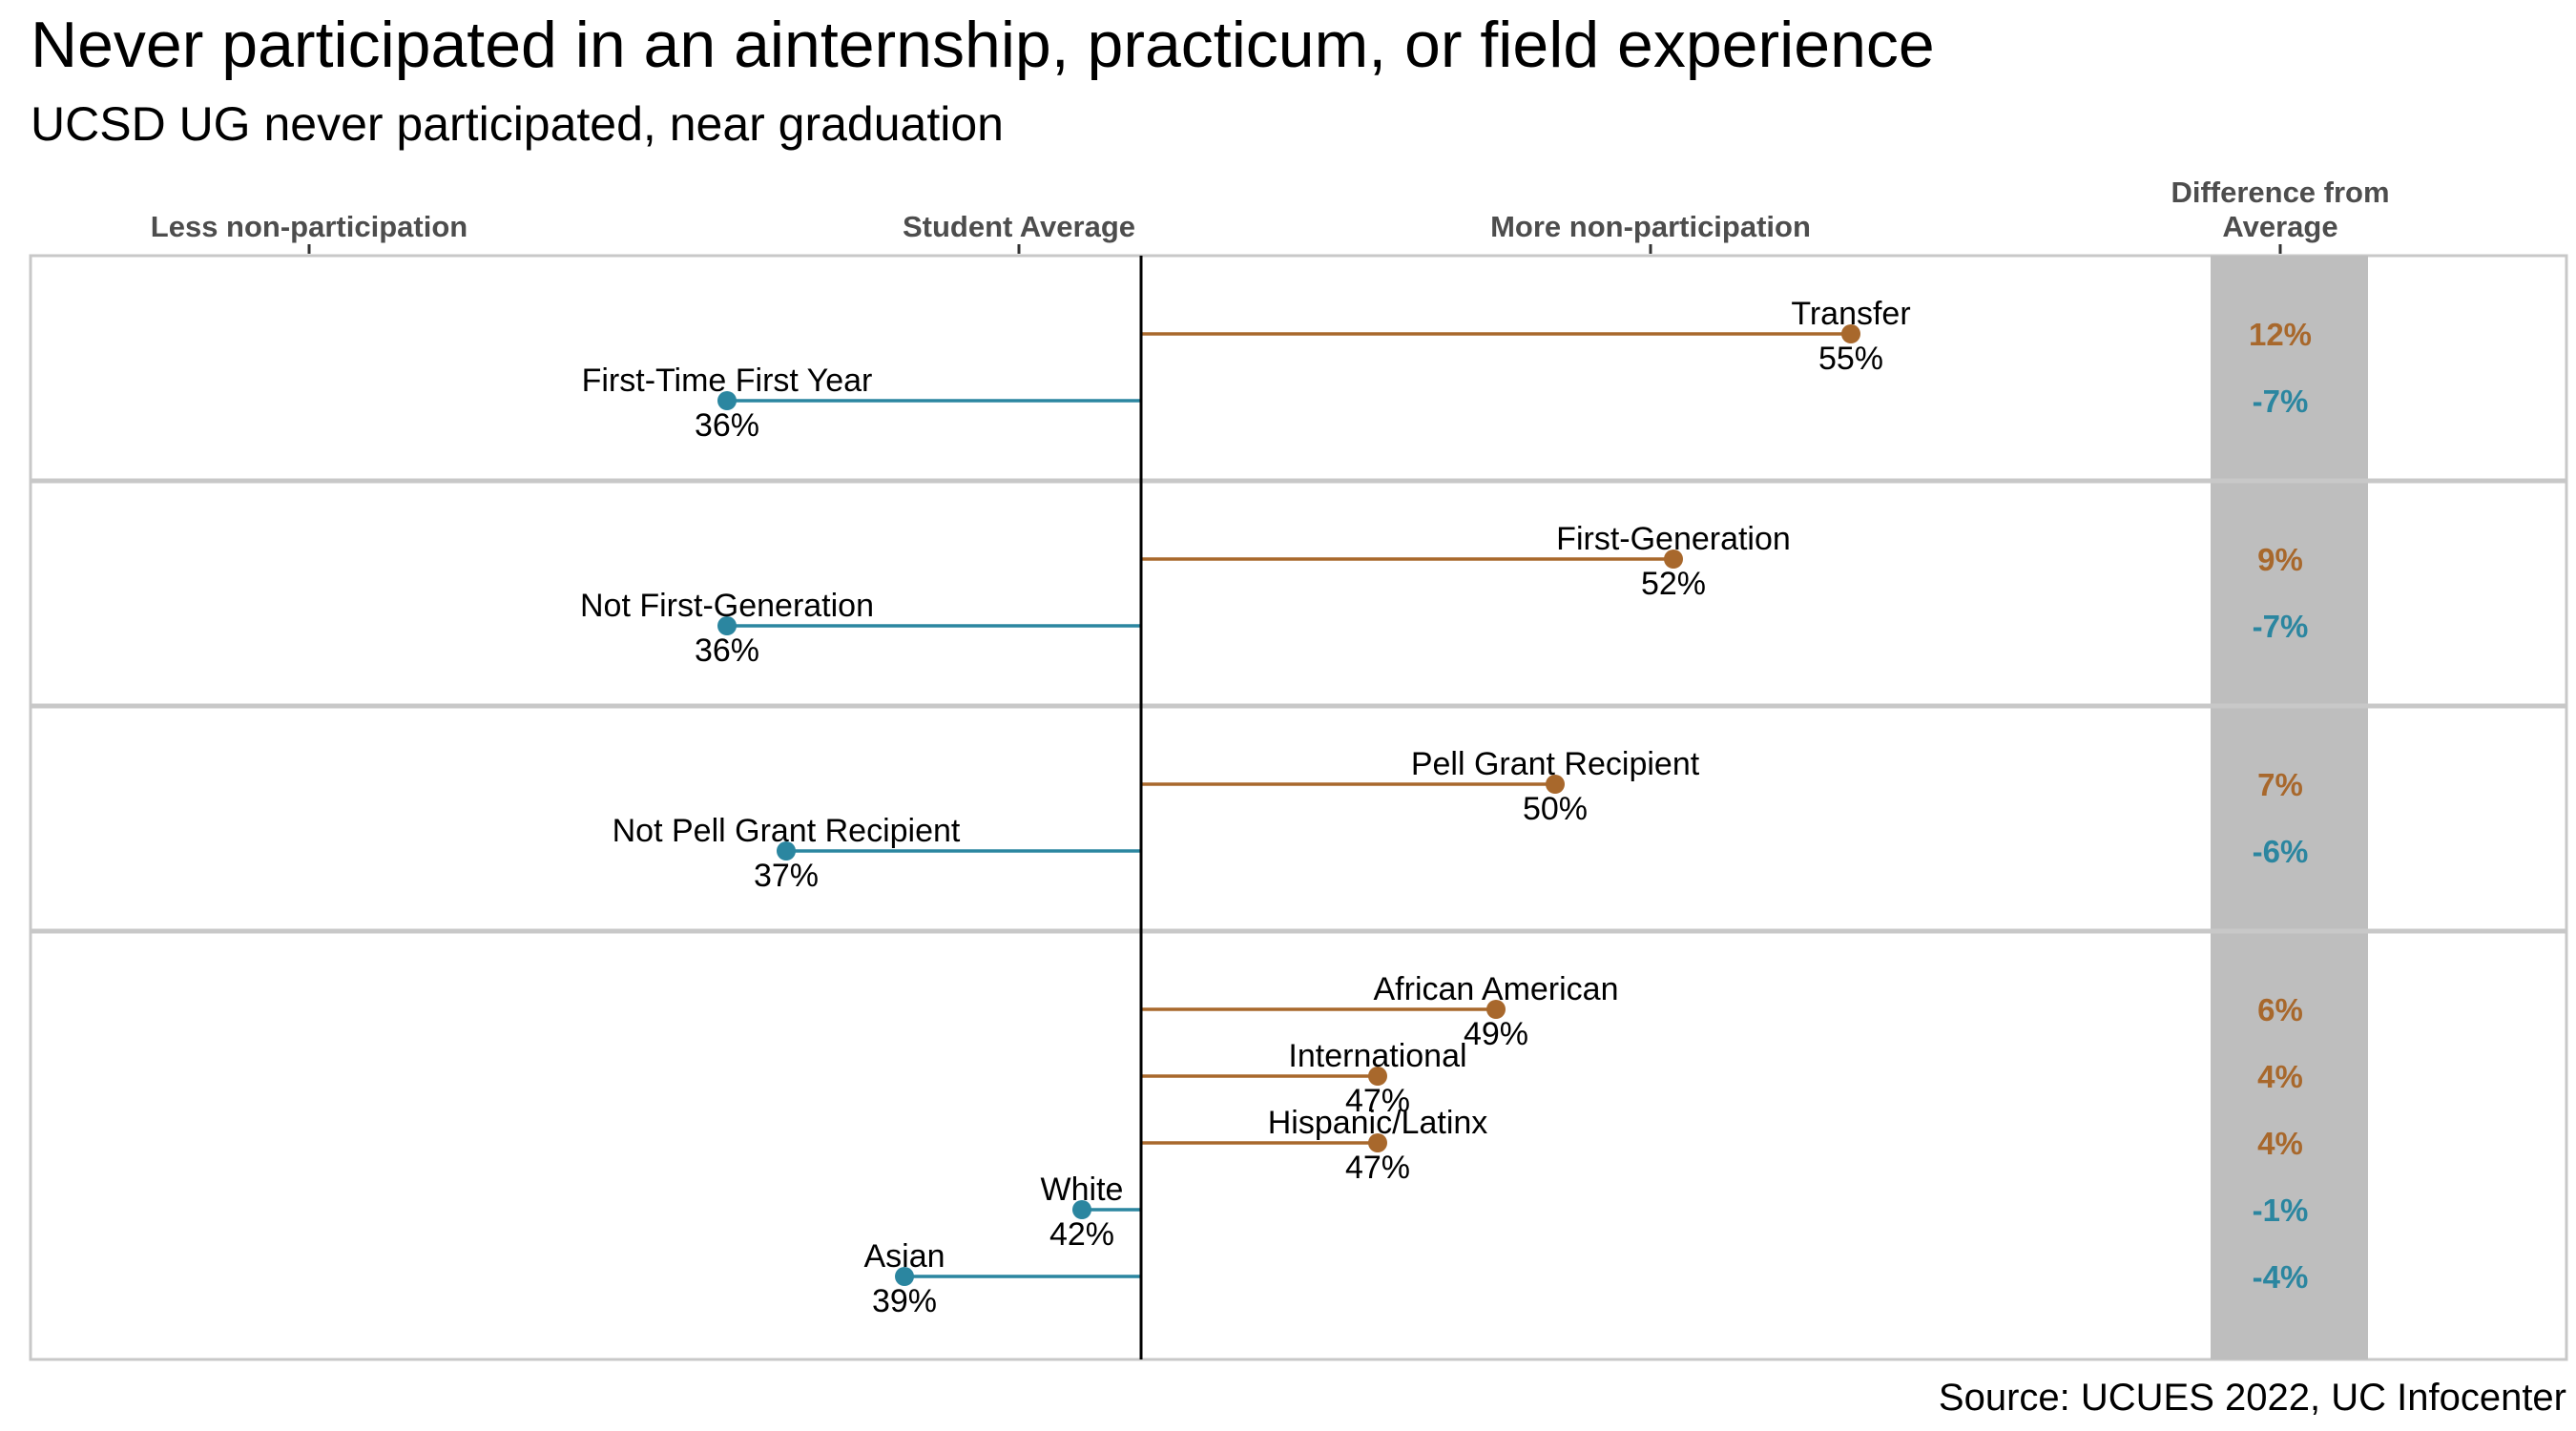 This screenshot has width=2576, height=1431. Describe the element at coordinates (1377, 1076) in the screenshot. I see `point-International` at that location.